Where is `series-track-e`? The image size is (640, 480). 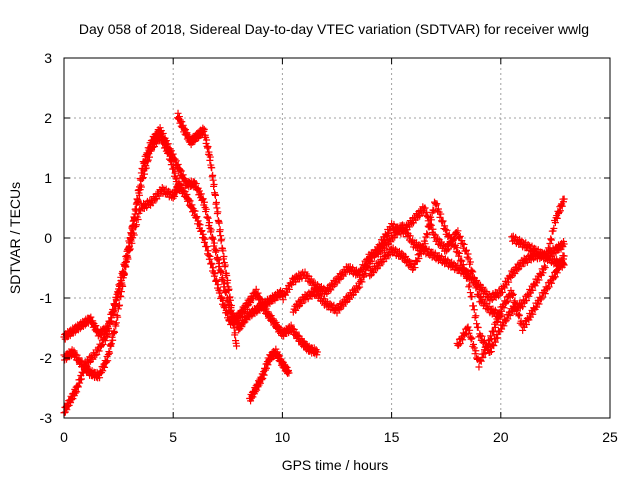 series-track-e is located at coordinates (269, 375).